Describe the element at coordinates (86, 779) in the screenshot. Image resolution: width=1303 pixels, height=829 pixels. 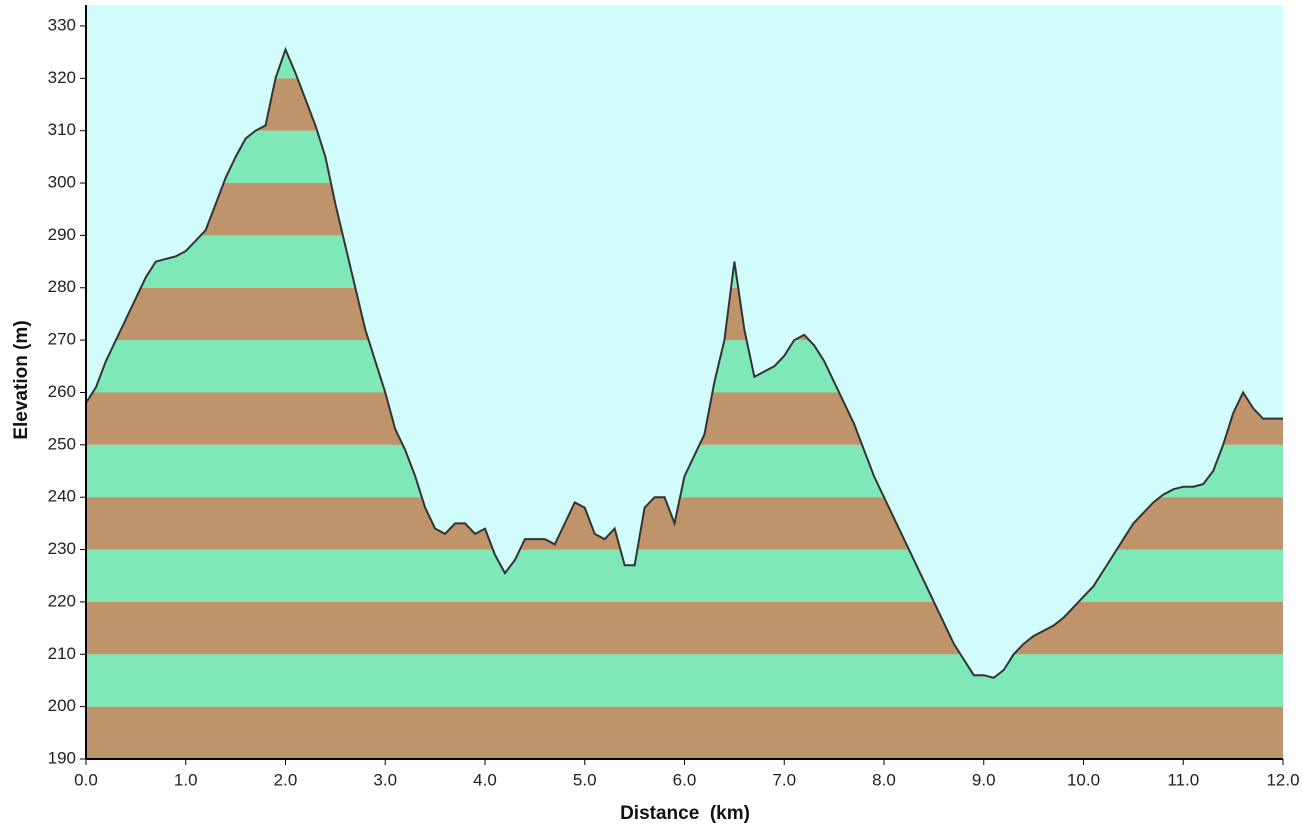
I see `x-tick-label: 0.0` at that location.